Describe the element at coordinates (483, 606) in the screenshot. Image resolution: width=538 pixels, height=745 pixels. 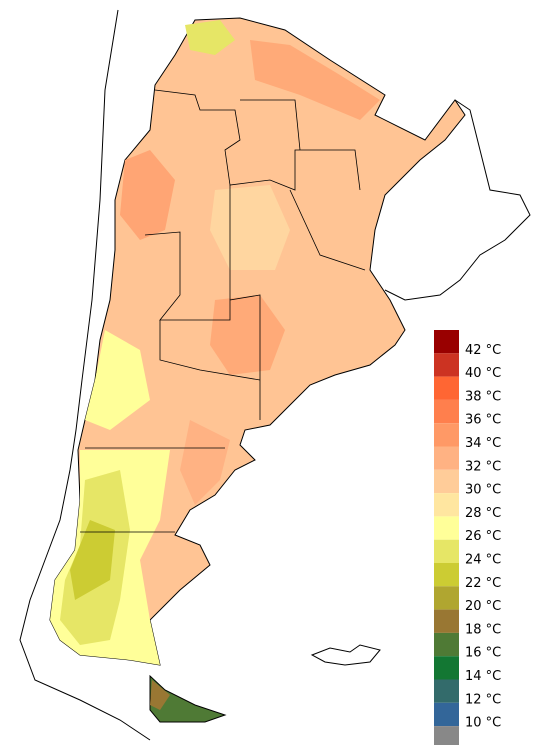
I see `legend-label: 20 °C` at that location.